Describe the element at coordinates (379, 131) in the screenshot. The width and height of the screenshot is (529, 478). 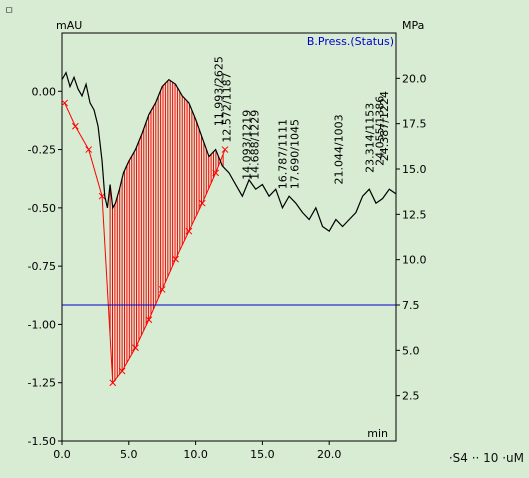
I see `peak-label: 24.055/1386` at that location.